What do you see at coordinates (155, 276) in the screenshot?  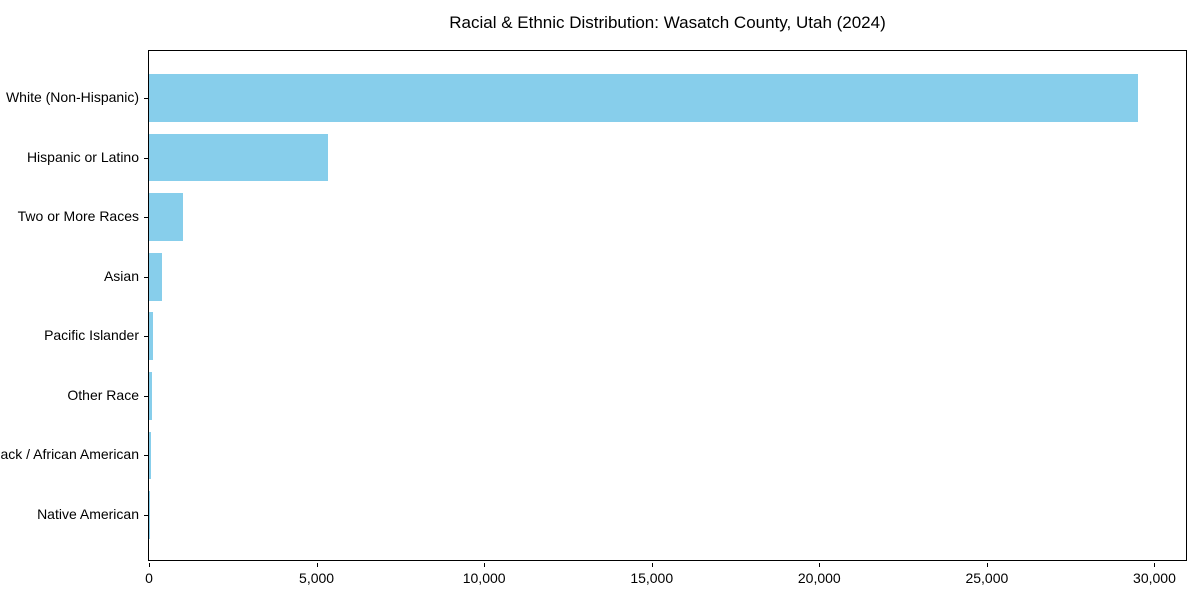 I see `bar-asian` at bounding box center [155, 276].